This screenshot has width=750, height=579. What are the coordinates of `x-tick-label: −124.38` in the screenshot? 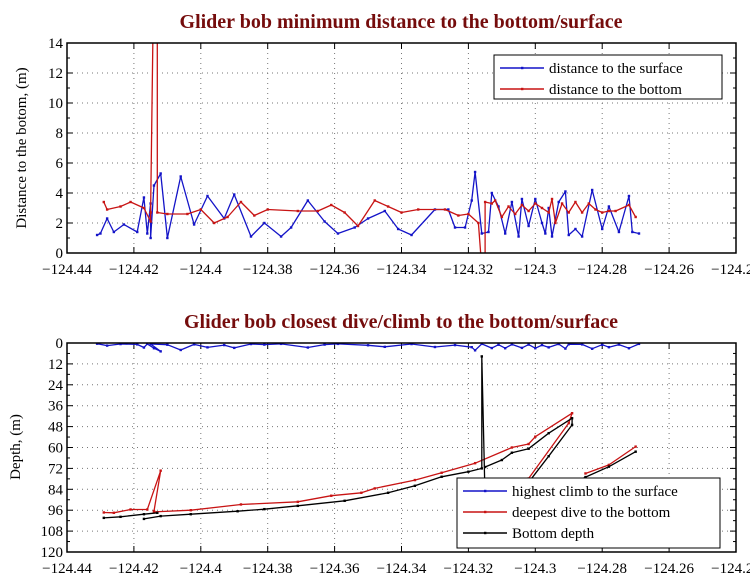 It's located at (268, 270).